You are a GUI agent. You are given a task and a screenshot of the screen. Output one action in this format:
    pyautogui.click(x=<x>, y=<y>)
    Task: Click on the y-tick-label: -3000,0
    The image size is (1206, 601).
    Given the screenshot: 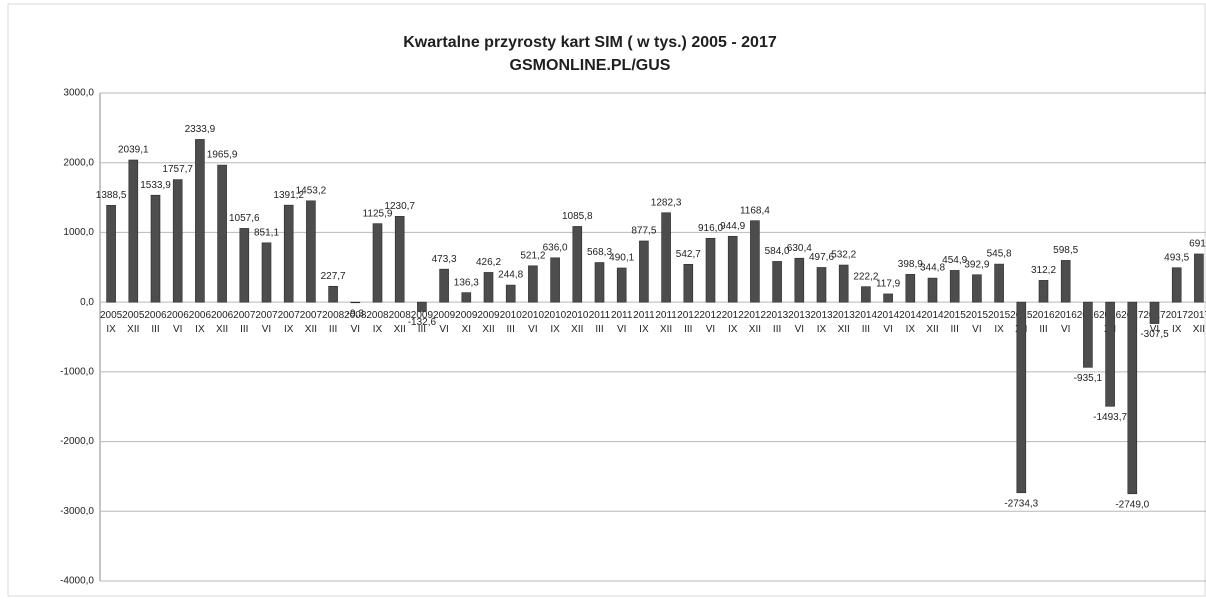 What is the action you would take?
    pyautogui.click(x=77, y=511)
    